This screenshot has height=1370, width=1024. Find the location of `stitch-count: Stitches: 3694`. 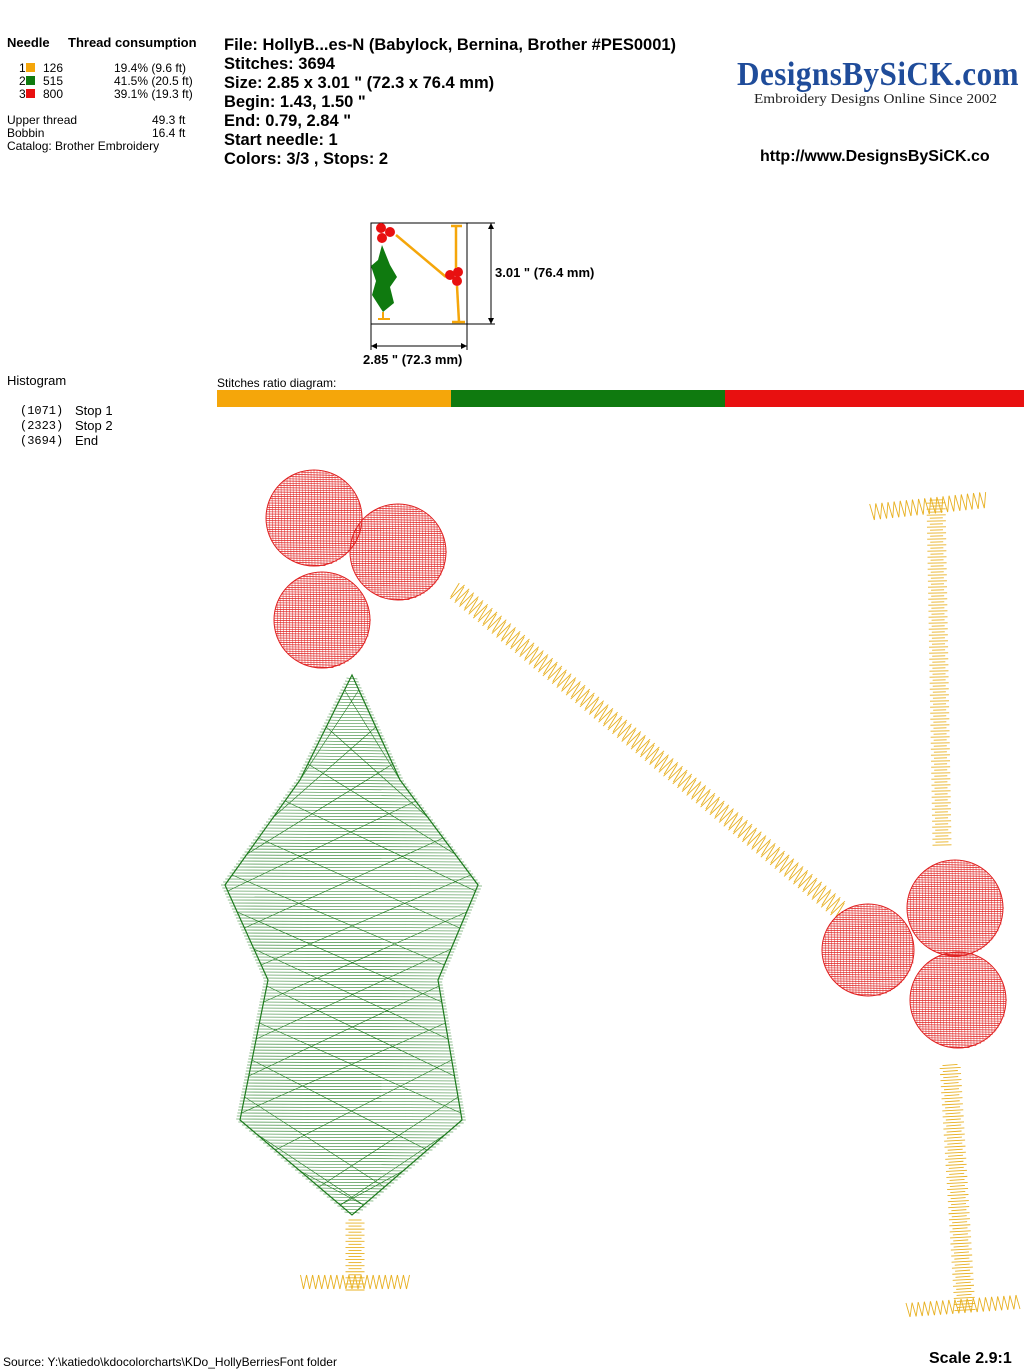

stitch-count: Stitches: 3694 is located at coordinates (279, 64).